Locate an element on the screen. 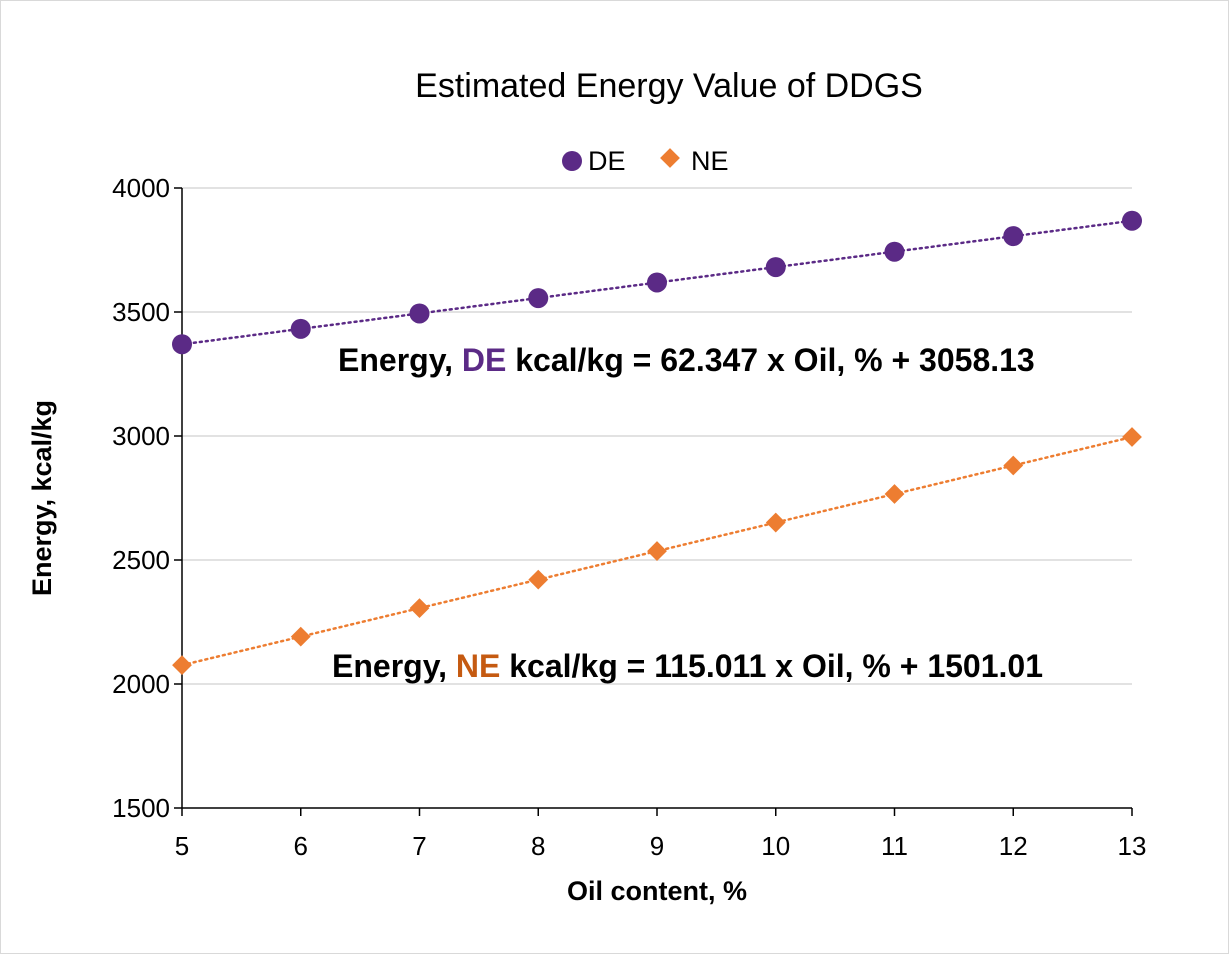  legend-ne-label: NE is located at coordinates (710, 161).